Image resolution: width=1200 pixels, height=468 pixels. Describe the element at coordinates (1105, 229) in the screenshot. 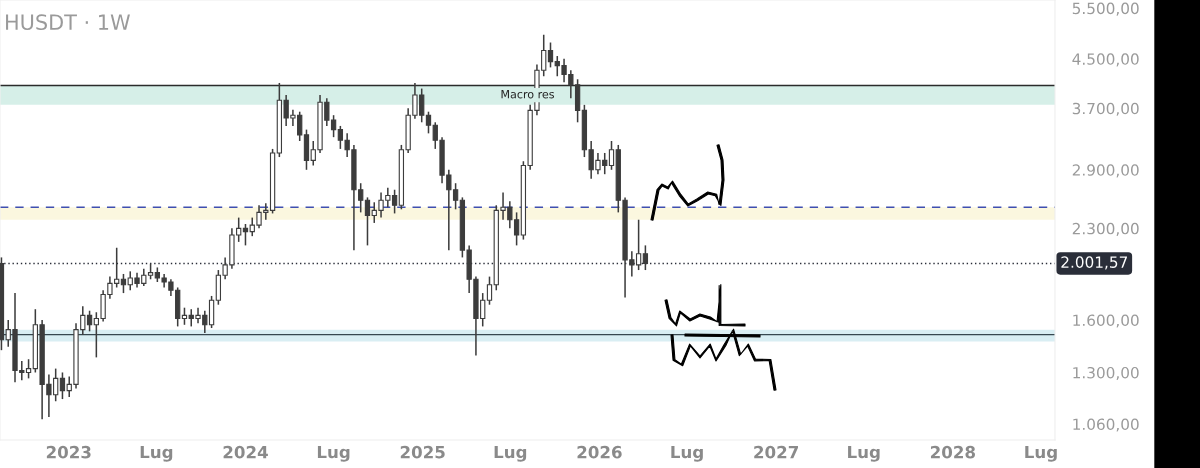

I see `y-tick-label: 2.300,00` at that location.